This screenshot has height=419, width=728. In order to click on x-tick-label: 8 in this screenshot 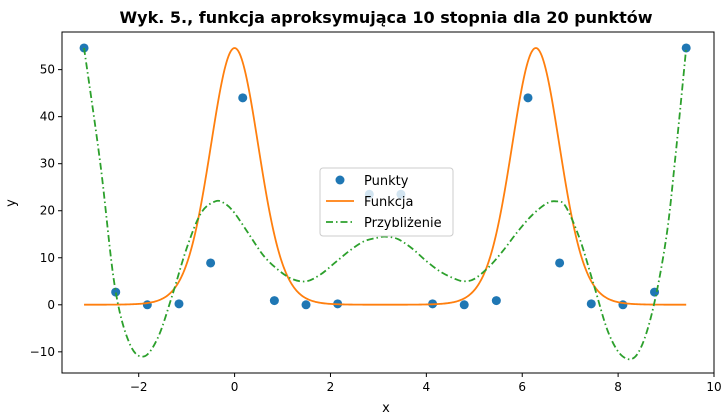, I will do `click(618, 387)`.